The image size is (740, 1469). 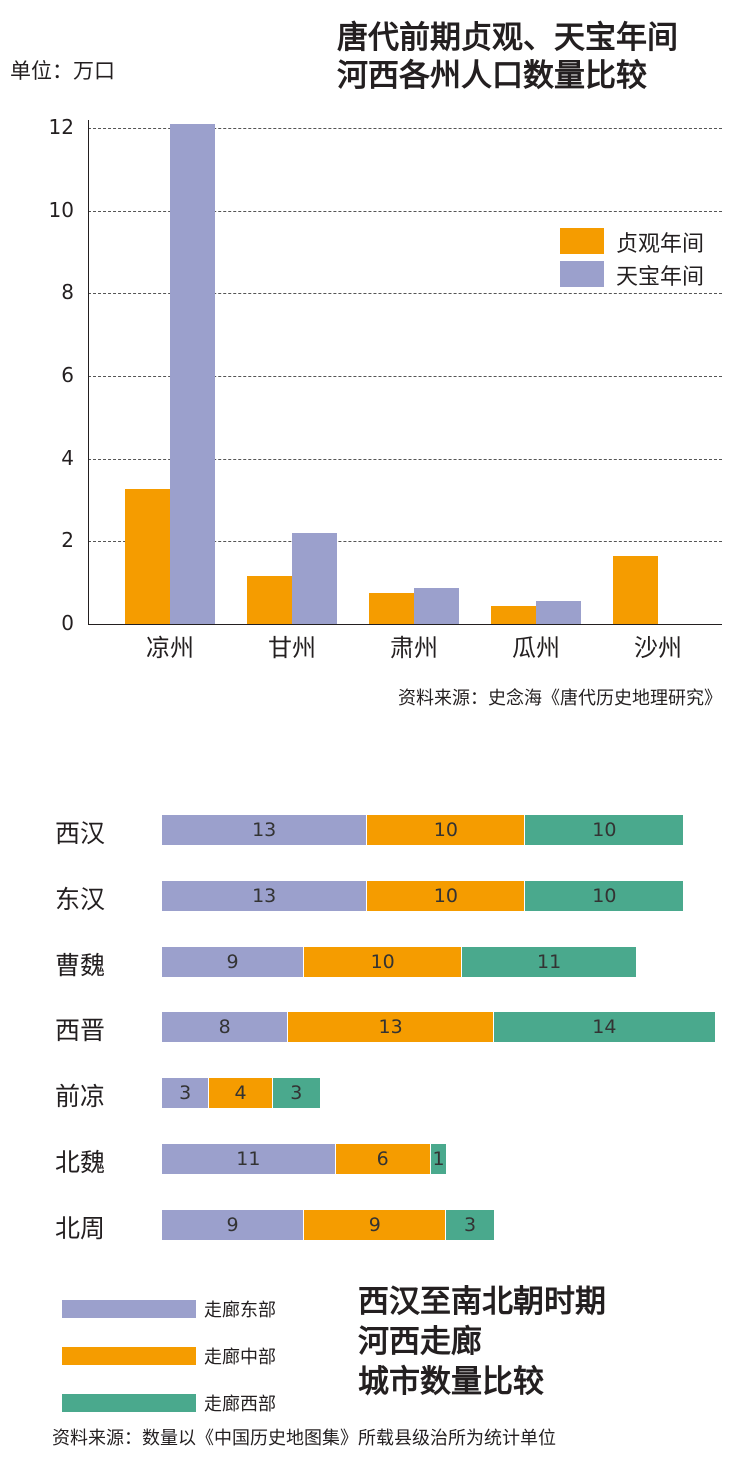 I want to click on legend-swatch-tianbao, so click(x=582, y=274).